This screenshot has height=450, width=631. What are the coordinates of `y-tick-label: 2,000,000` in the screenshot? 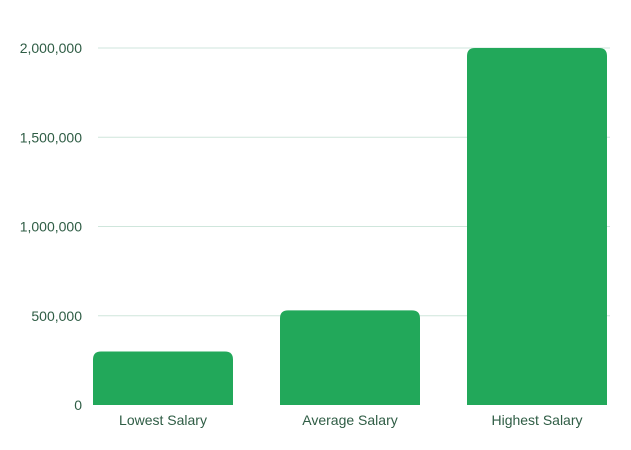 It's located at (51, 48).